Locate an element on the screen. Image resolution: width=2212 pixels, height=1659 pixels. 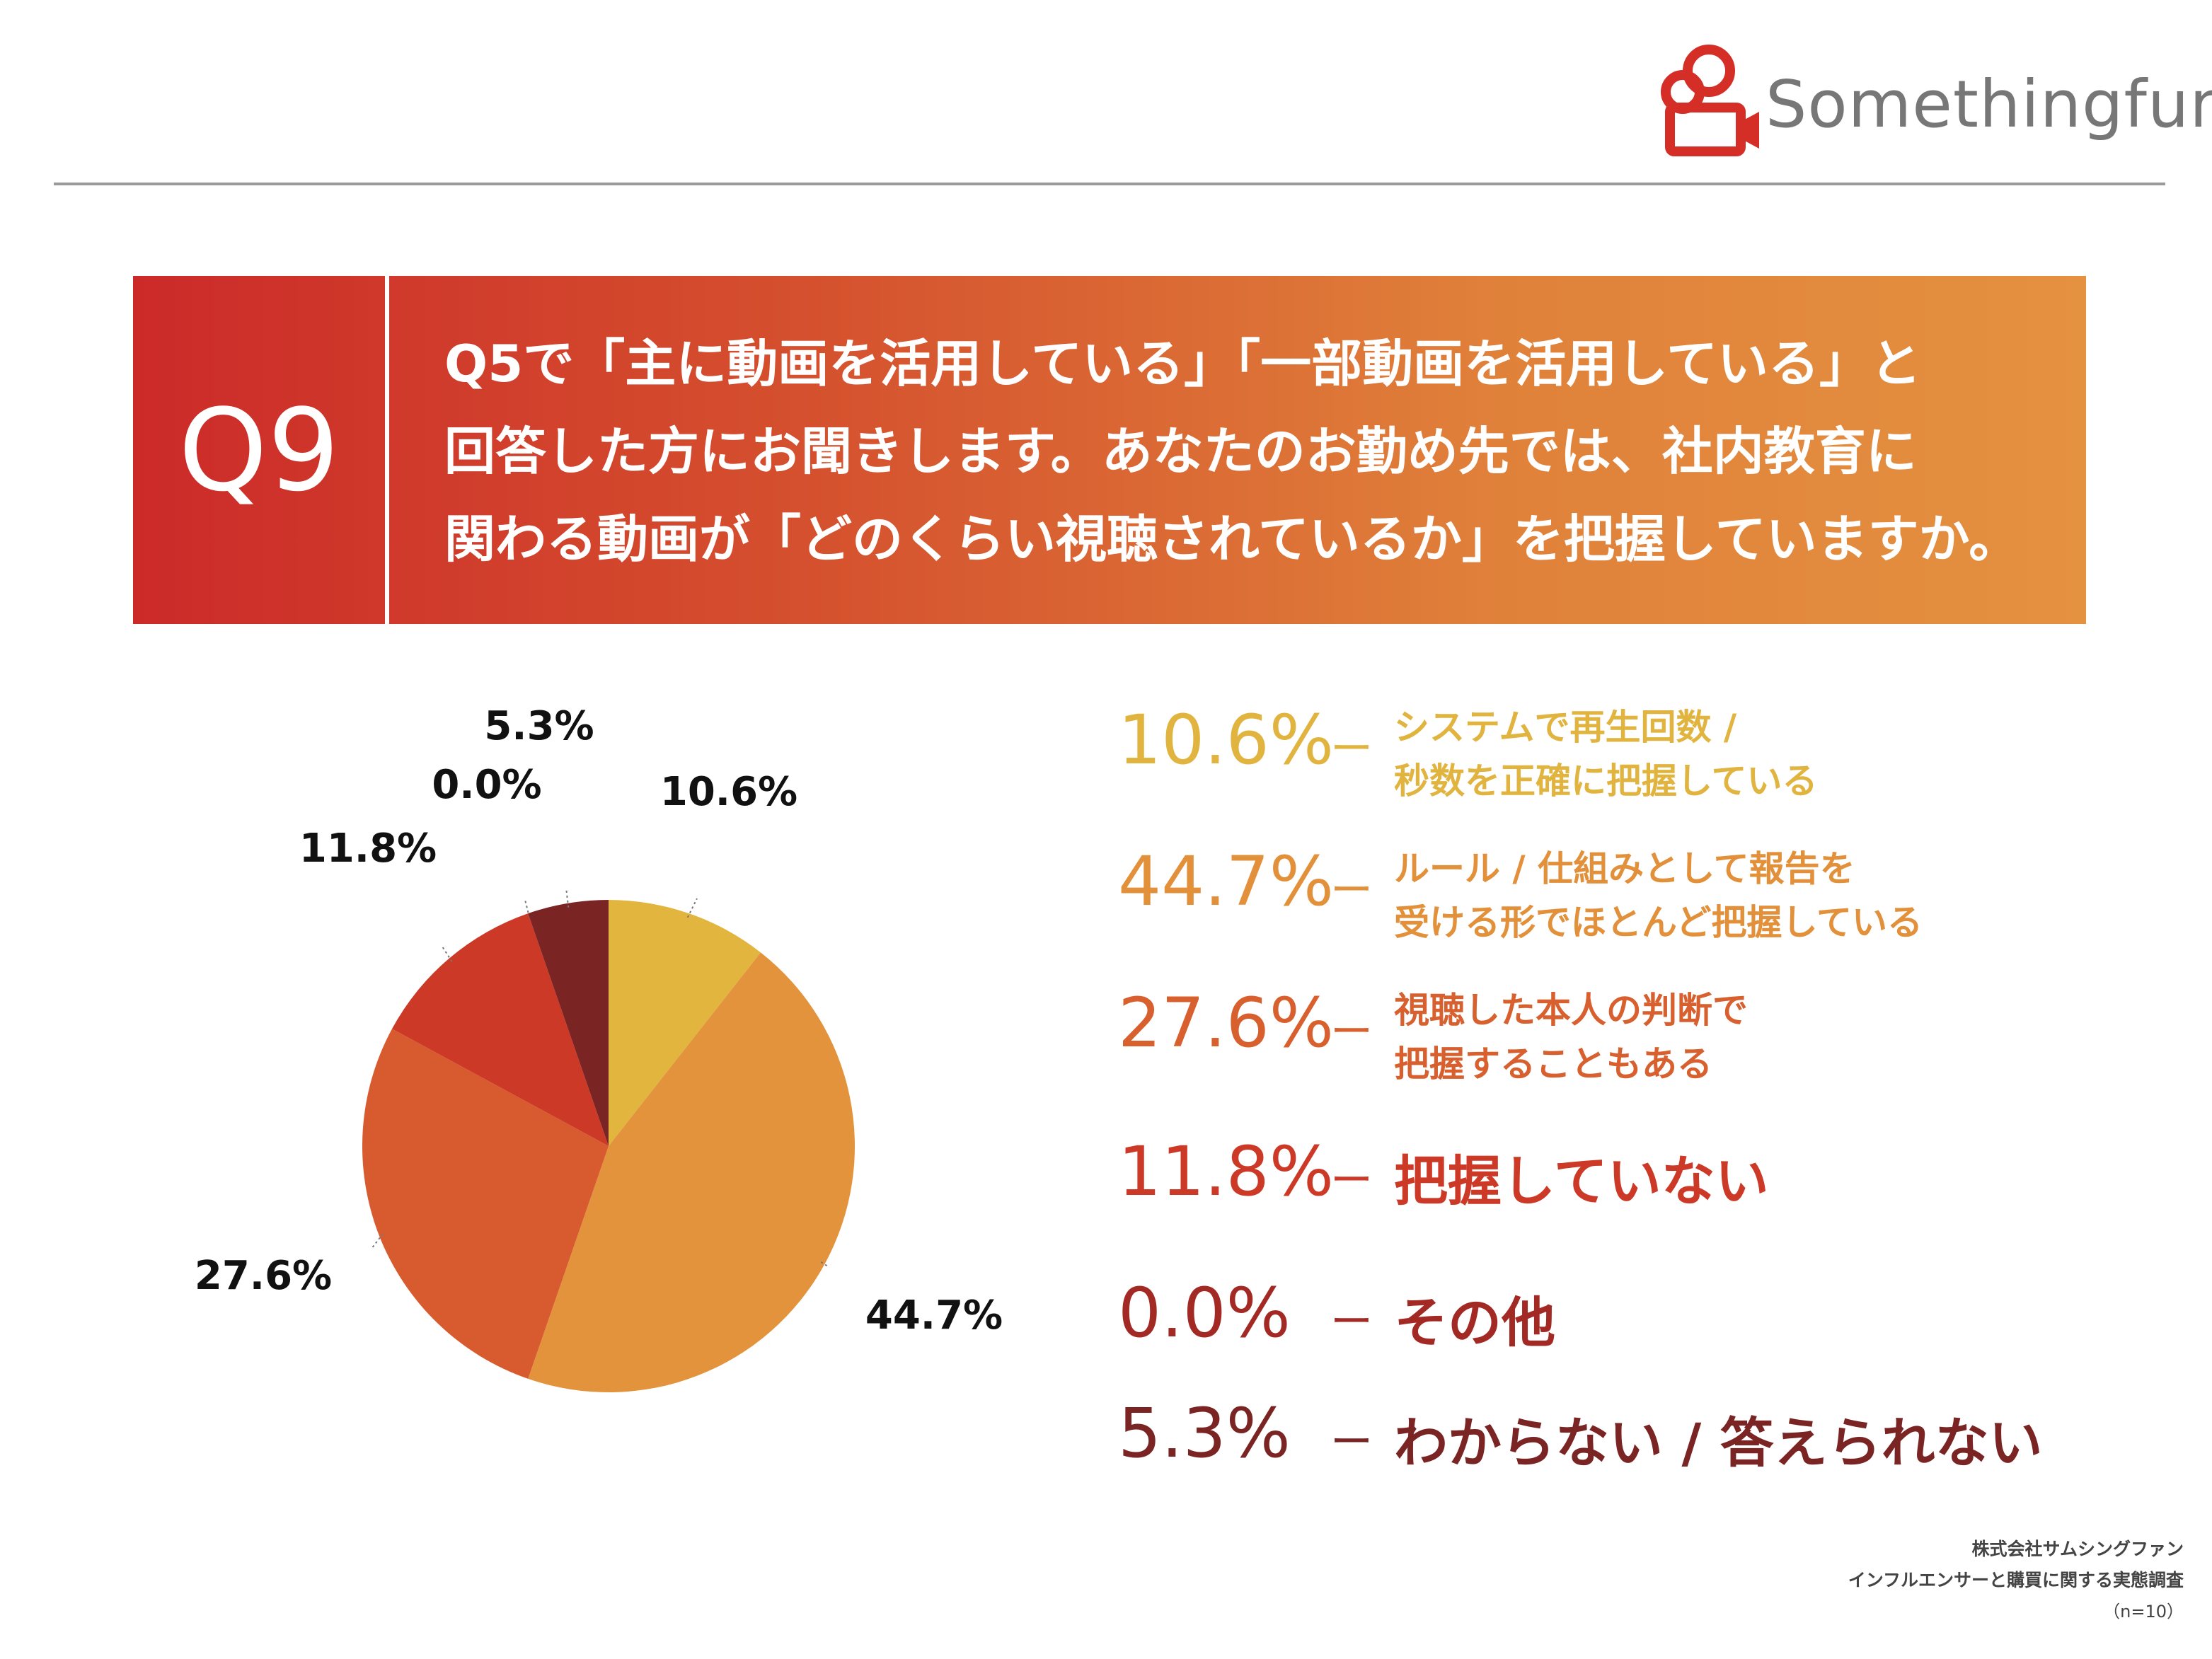
legend-label-line: ルール / 仕組みとして報告を is located at coordinates (1624, 868).